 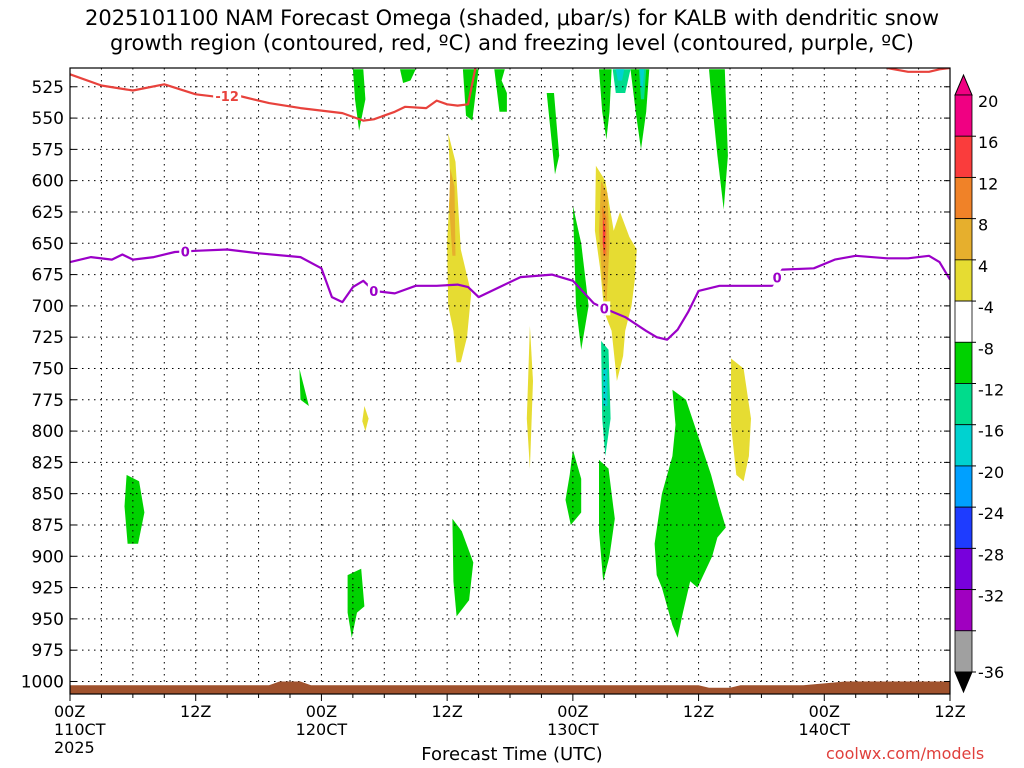 I want to click on y-tick-label: 725, so click(x=48, y=338).